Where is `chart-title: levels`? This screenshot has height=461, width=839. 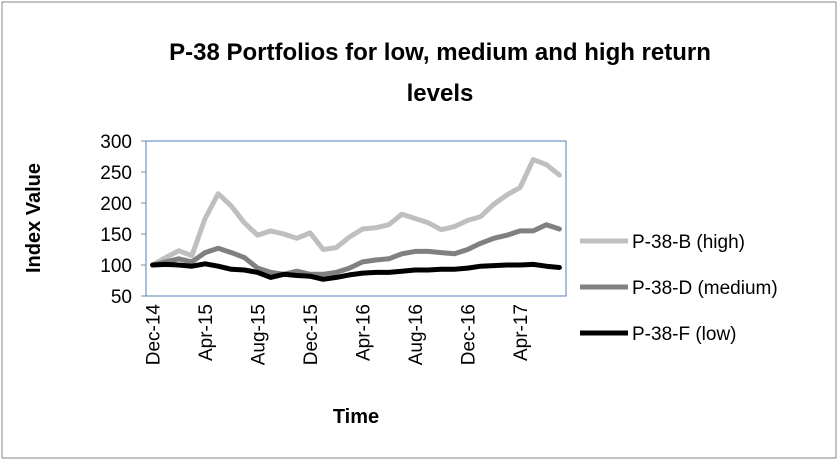
chart-title: levels is located at coordinates (440, 93).